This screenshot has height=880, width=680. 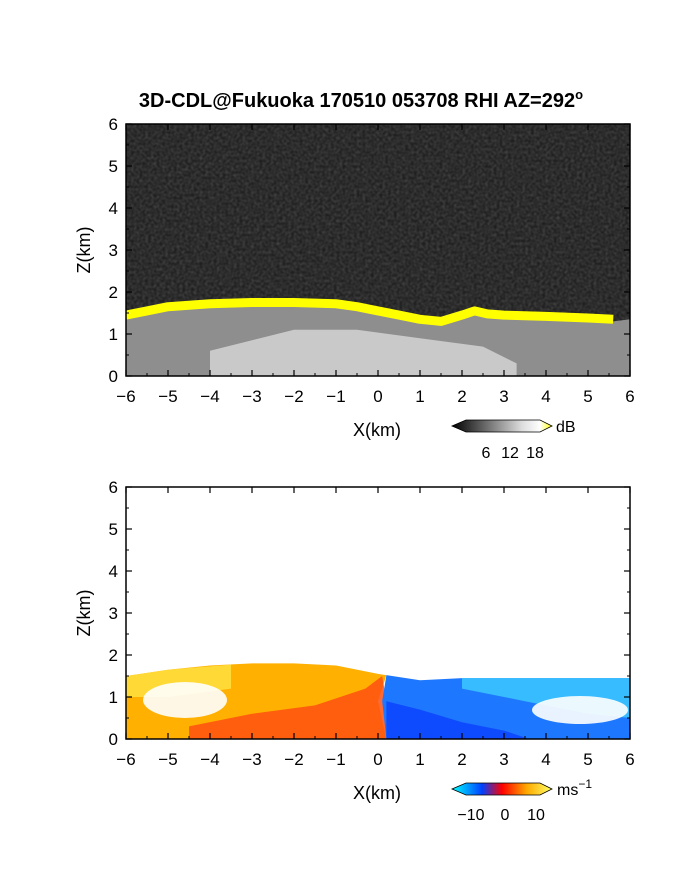 I want to click on colorbar-unit: dB, so click(x=566, y=427).